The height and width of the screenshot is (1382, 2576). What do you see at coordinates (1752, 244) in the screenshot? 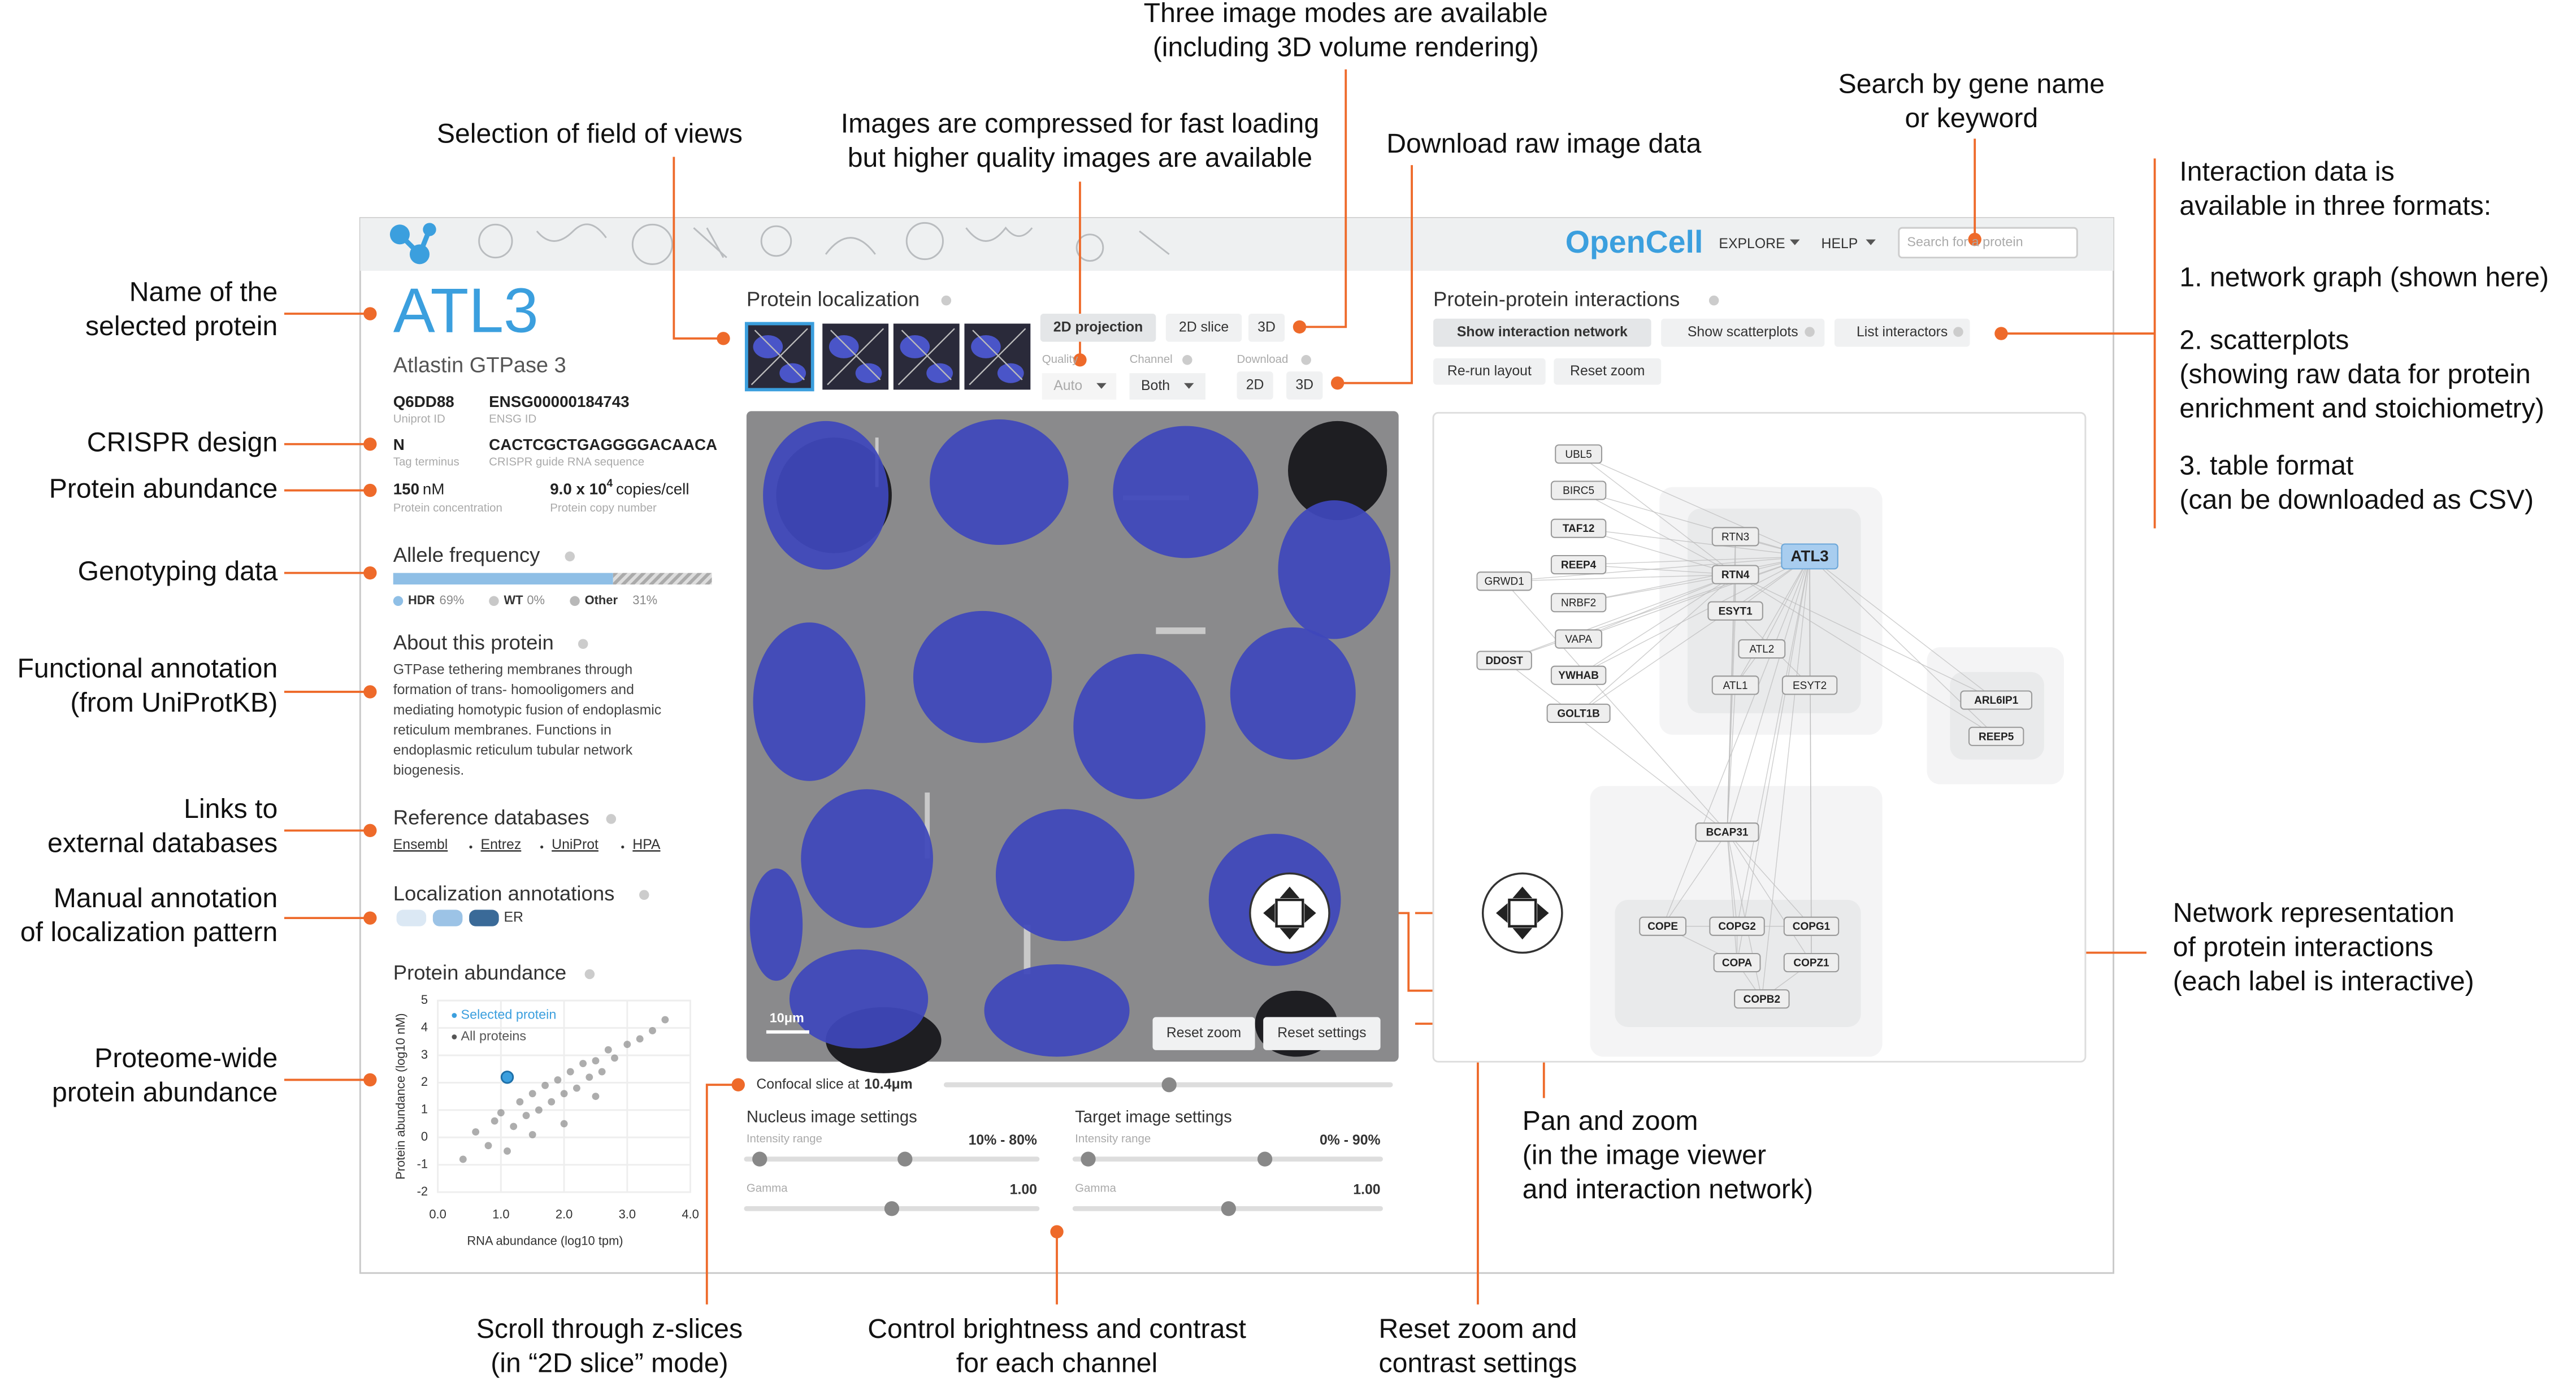
I see `menu-item: EXPLORE` at bounding box center [1752, 244].